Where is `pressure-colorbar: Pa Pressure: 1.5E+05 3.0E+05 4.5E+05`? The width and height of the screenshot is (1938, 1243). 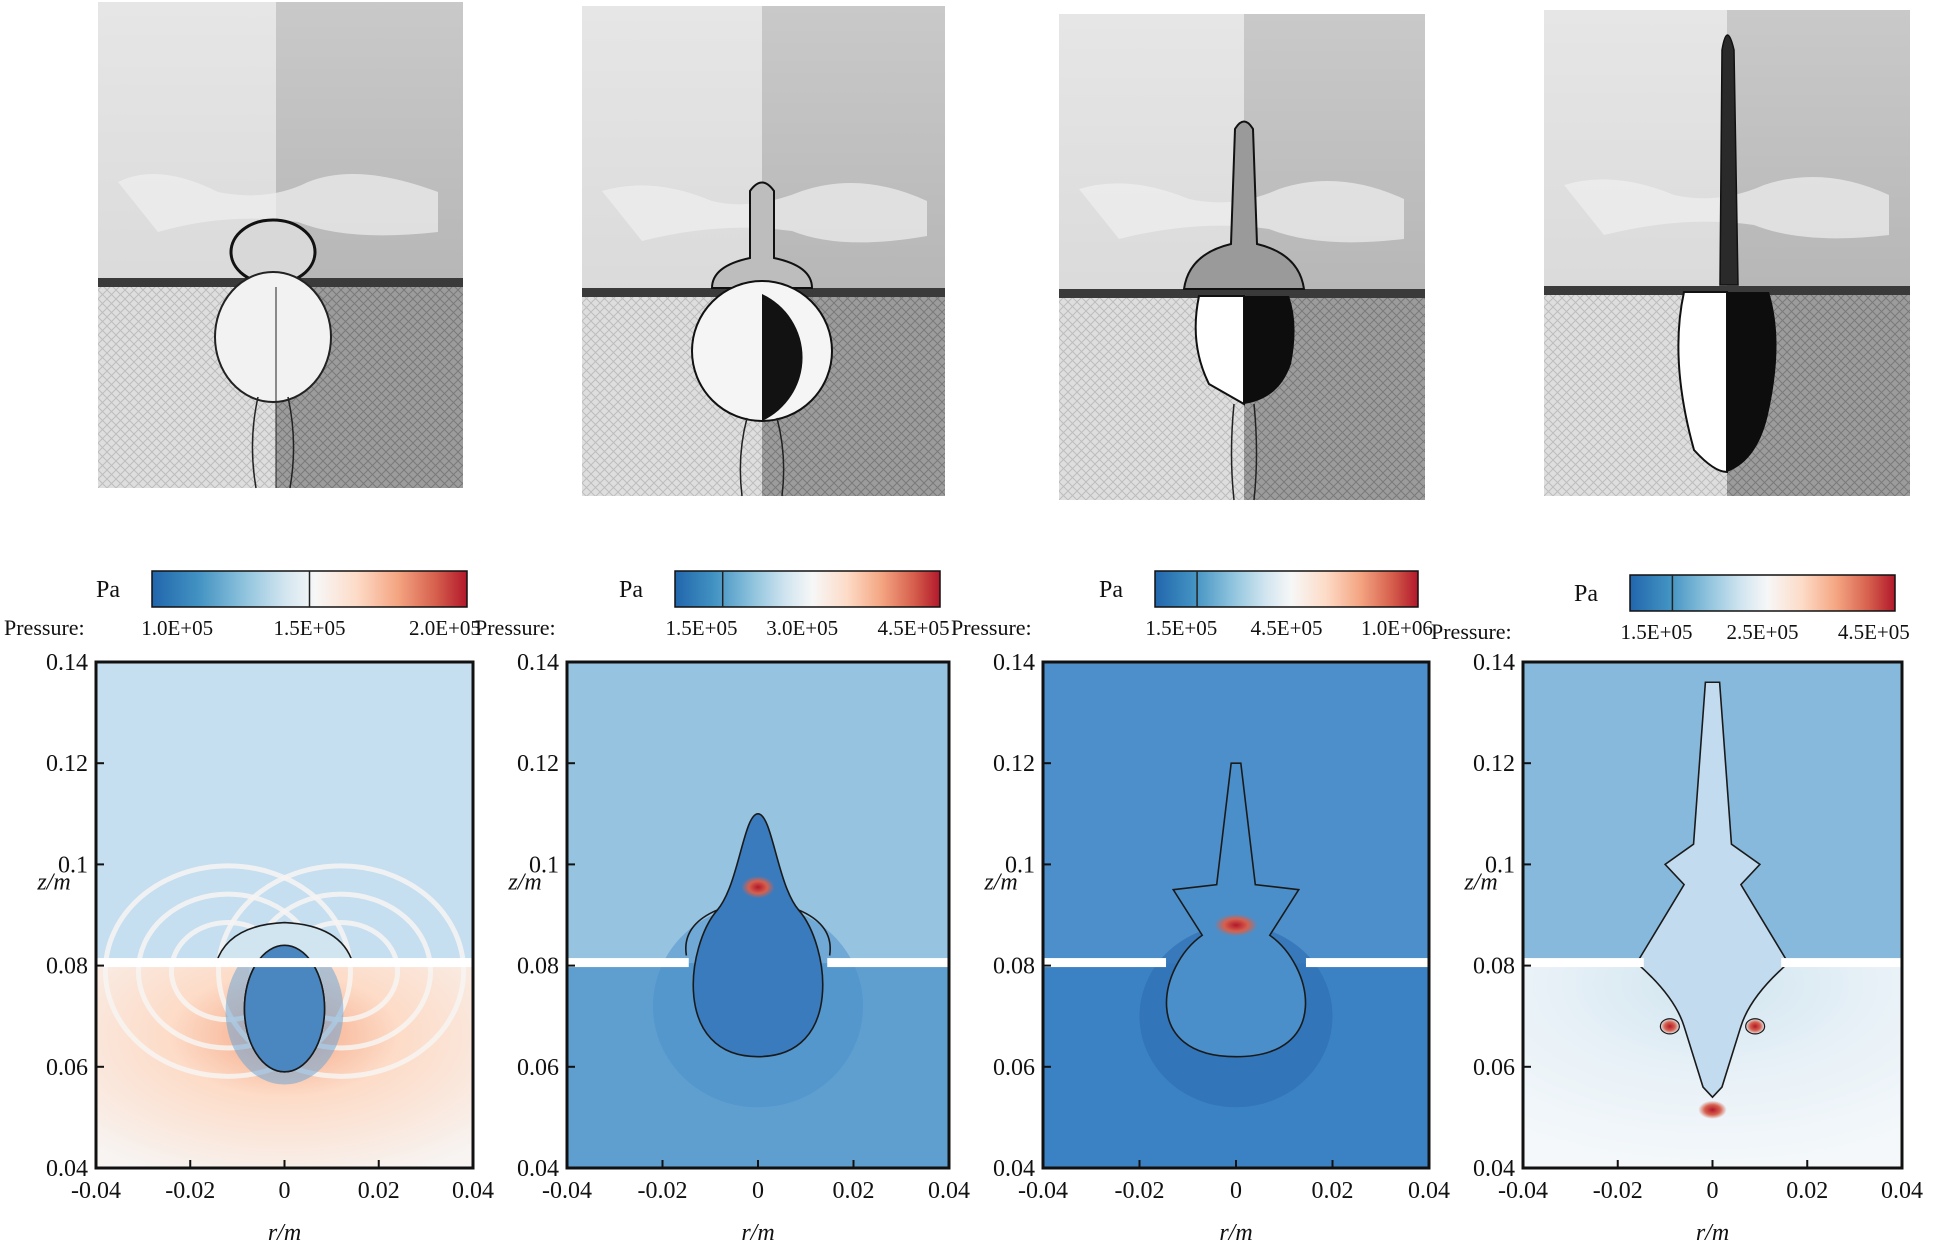 pressure-colorbar: Pa Pressure: 1.5E+05 3.0E+05 4.5E+05 is located at coordinates (712, 605).